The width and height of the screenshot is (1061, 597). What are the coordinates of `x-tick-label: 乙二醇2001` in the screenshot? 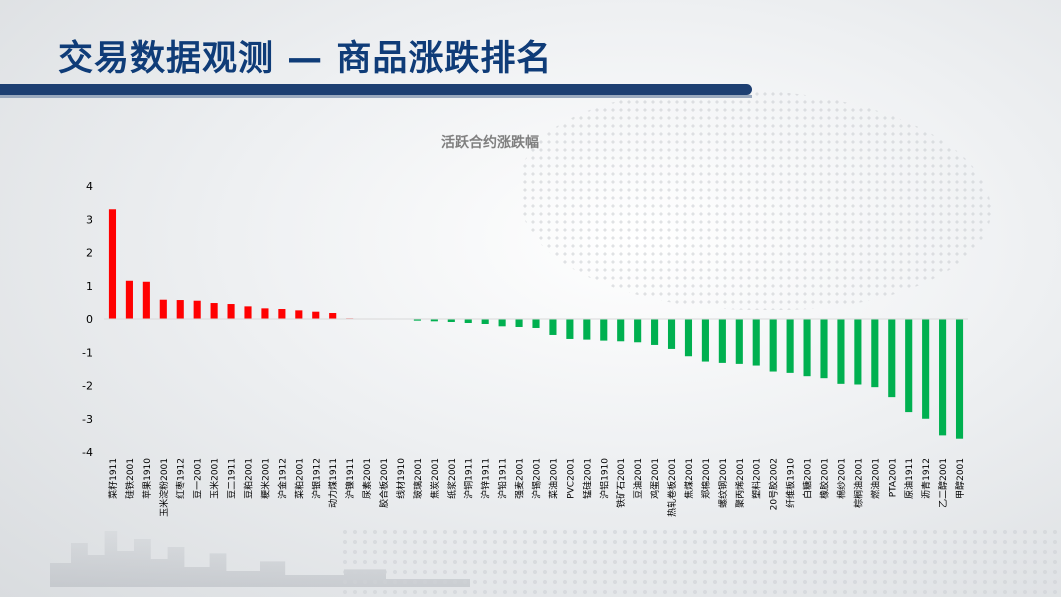 It's located at (943, 483).